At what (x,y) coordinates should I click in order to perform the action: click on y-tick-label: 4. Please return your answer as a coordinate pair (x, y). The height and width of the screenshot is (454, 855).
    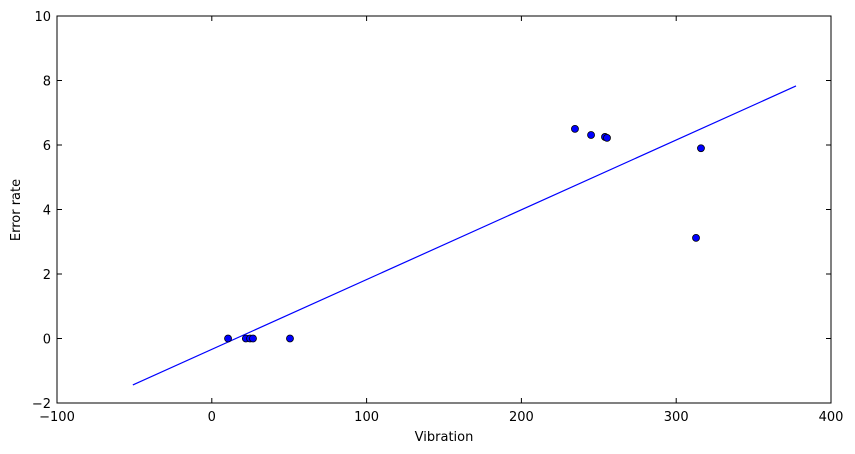
    Looking at the image, I should click on (47, 211).